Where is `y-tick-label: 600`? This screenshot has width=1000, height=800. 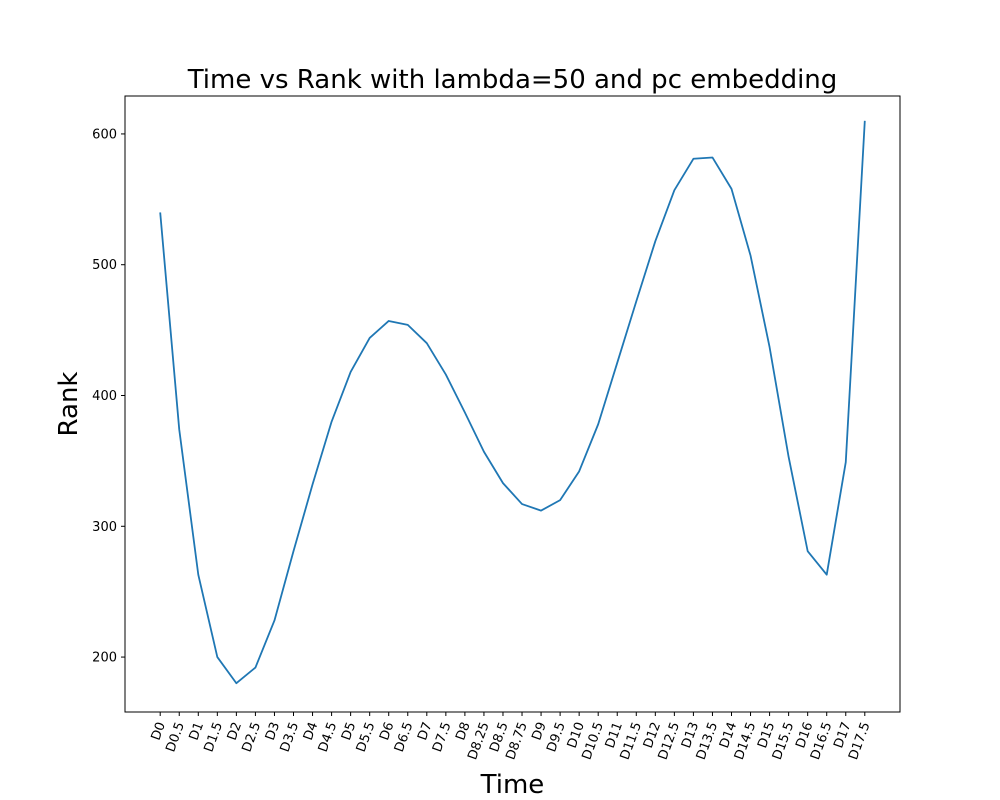
y-tick-label: 600 is located at coordinates (104, 134).